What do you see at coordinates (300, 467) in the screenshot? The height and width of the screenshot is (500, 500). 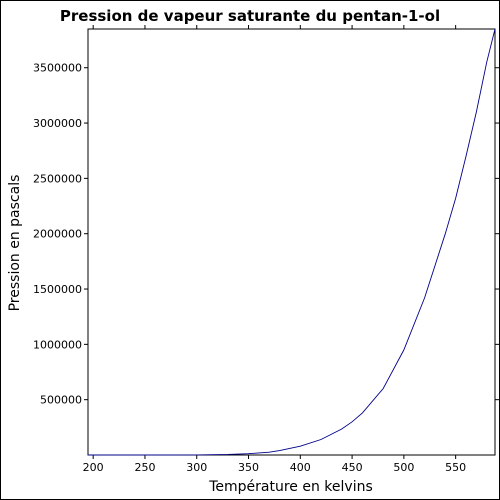 I see `x-tick-label: 400` at bounding box center [300, 467].